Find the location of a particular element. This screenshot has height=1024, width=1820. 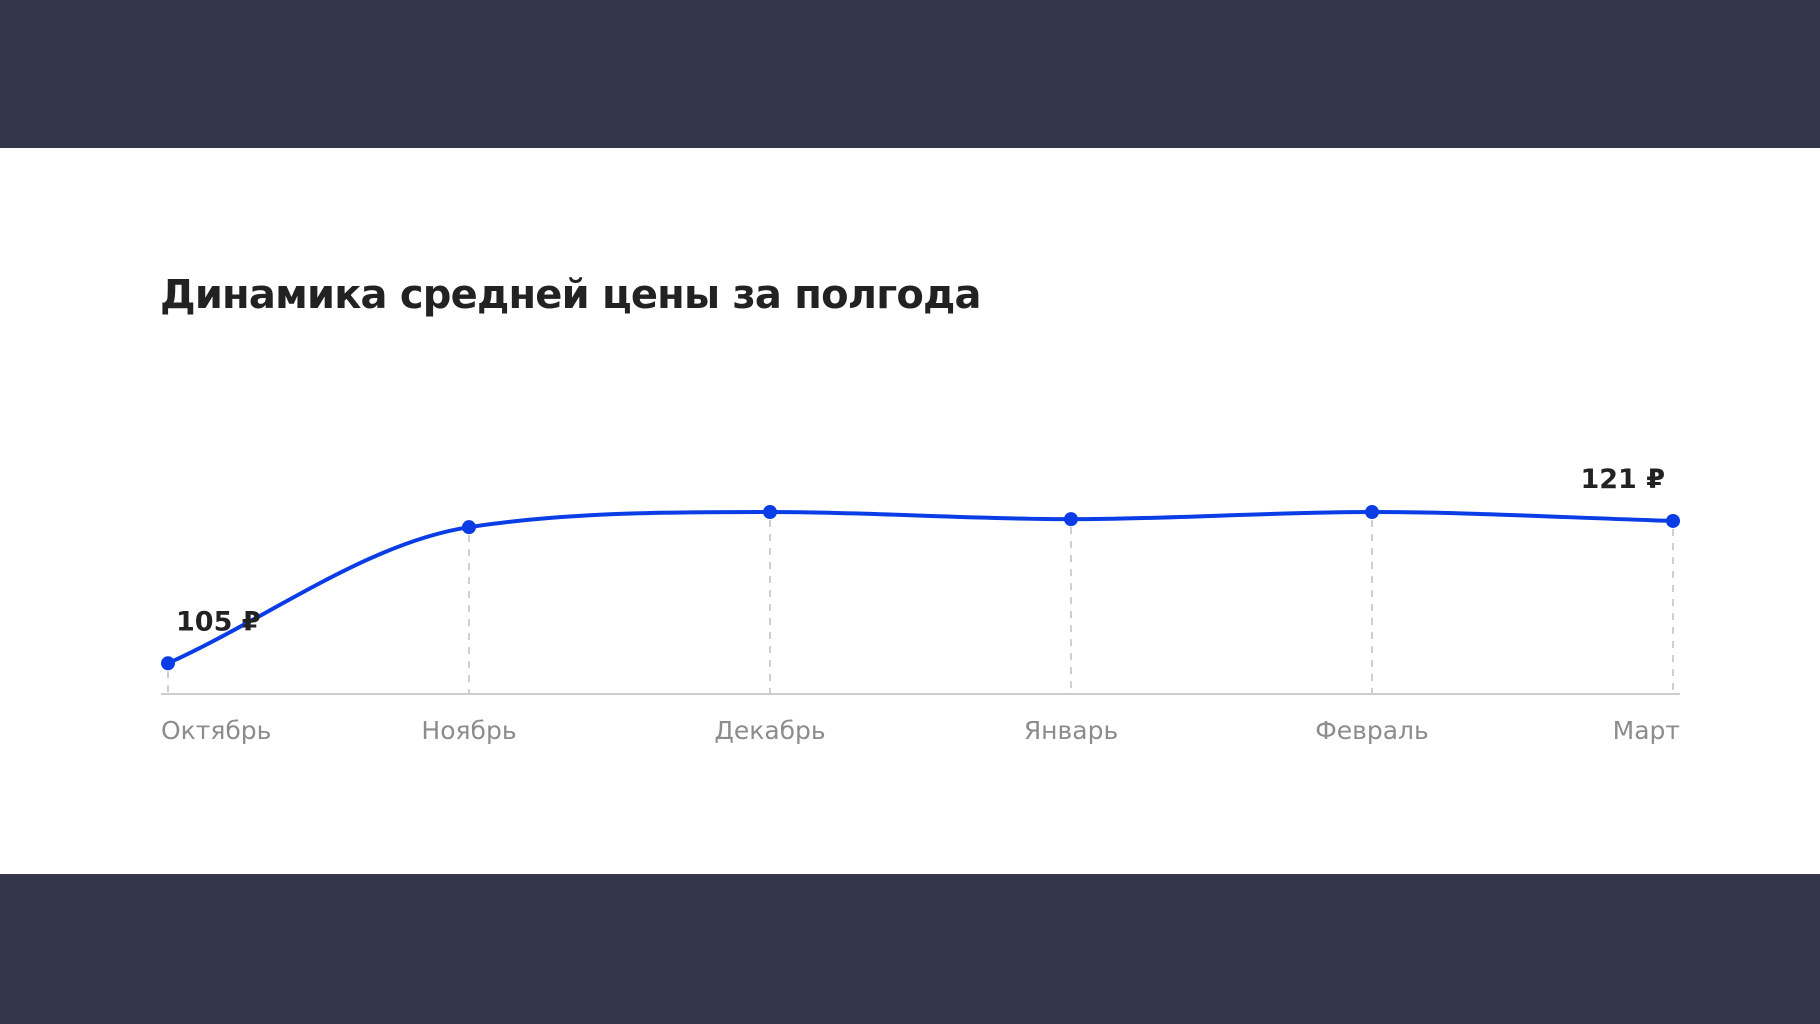

series-line is located at coordinates (920, 588).